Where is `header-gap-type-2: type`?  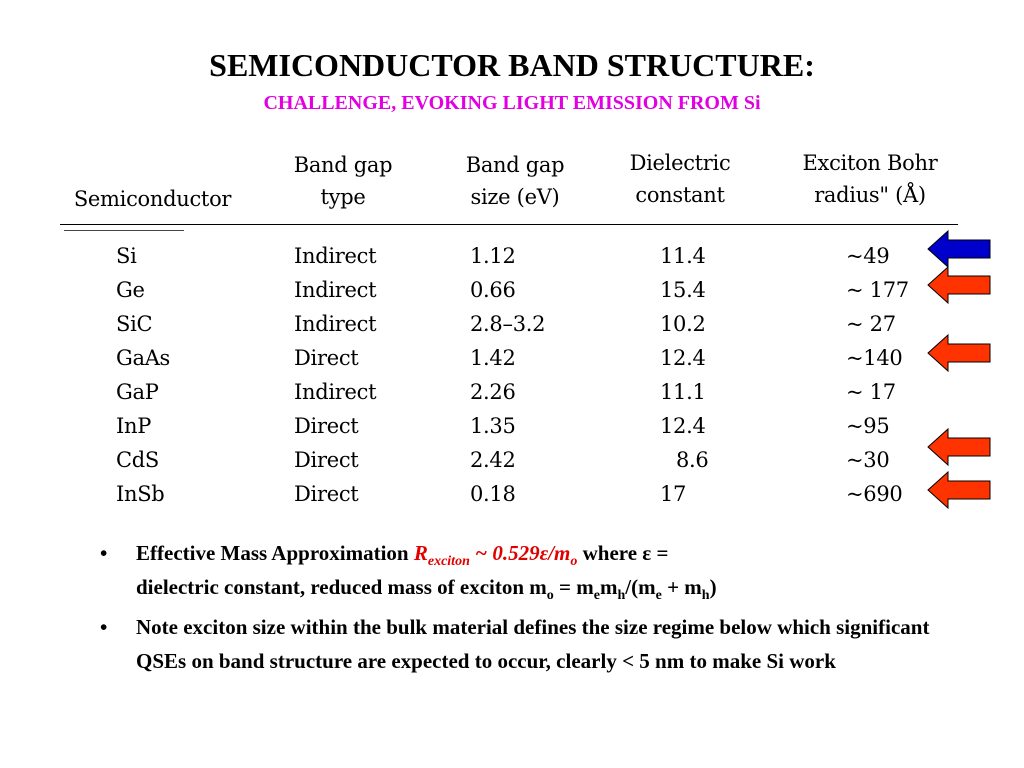
header-gap-type-2: type is located at coordinates (343, 197).